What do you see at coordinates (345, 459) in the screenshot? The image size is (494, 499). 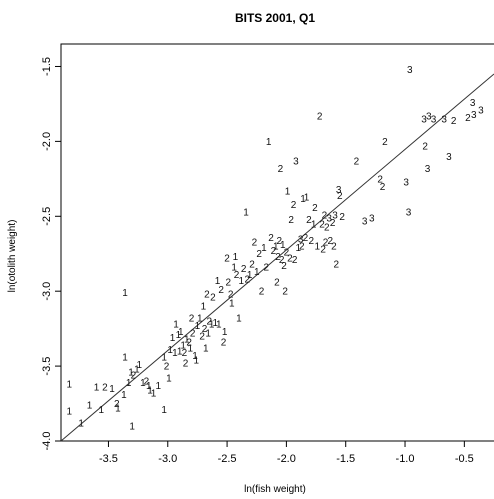 I see `x-tick-label: -1.5` at bounding box center [345, 459].